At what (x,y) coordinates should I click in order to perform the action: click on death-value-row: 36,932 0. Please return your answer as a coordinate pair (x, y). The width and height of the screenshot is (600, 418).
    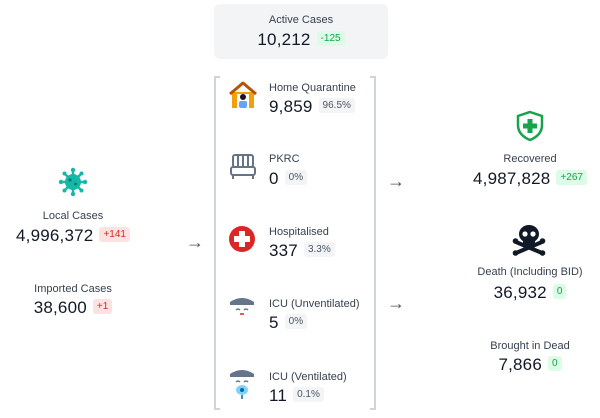
    Looking at the image, I should click on (527, 293).